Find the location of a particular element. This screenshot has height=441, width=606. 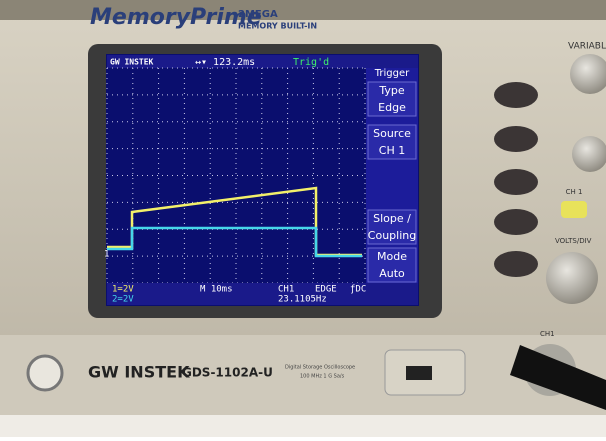

time-offset: ↔▾ 123.2ms is located at coordinates (225, 62).